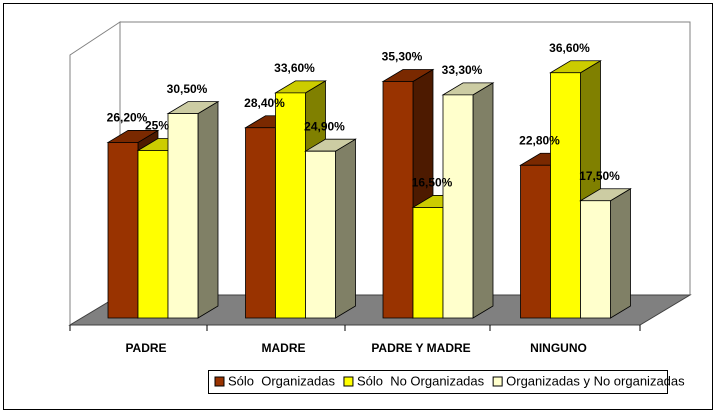  I want to click on legend-label: Sólo Organizadas, so click(281, 380).